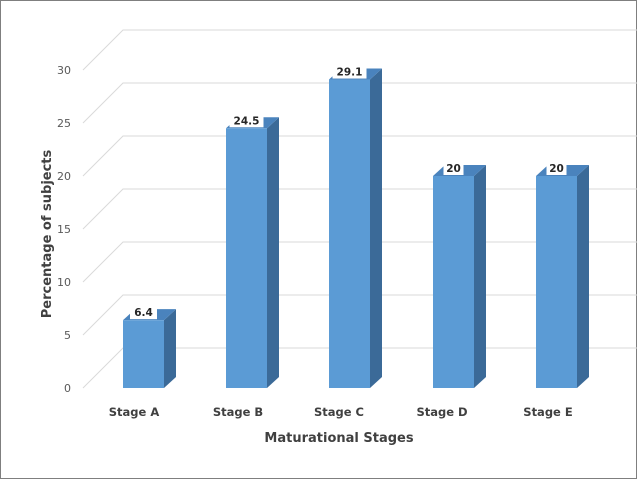 This screenshot has width=637, height=480. I want to click on data-label: 6.4, so click(143, 313).